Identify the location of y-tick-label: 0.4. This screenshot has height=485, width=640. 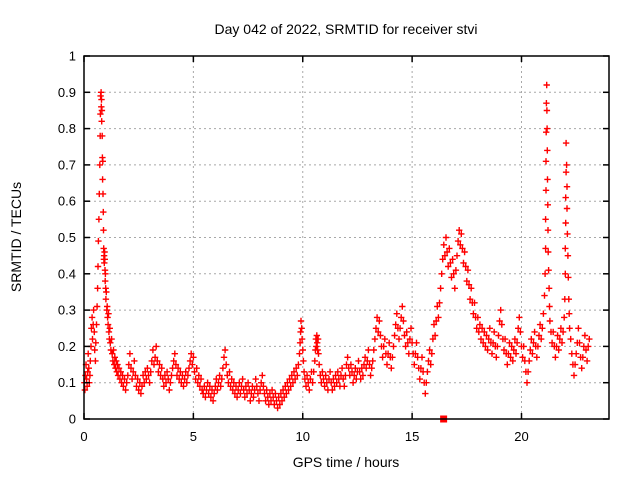
(67, 273).